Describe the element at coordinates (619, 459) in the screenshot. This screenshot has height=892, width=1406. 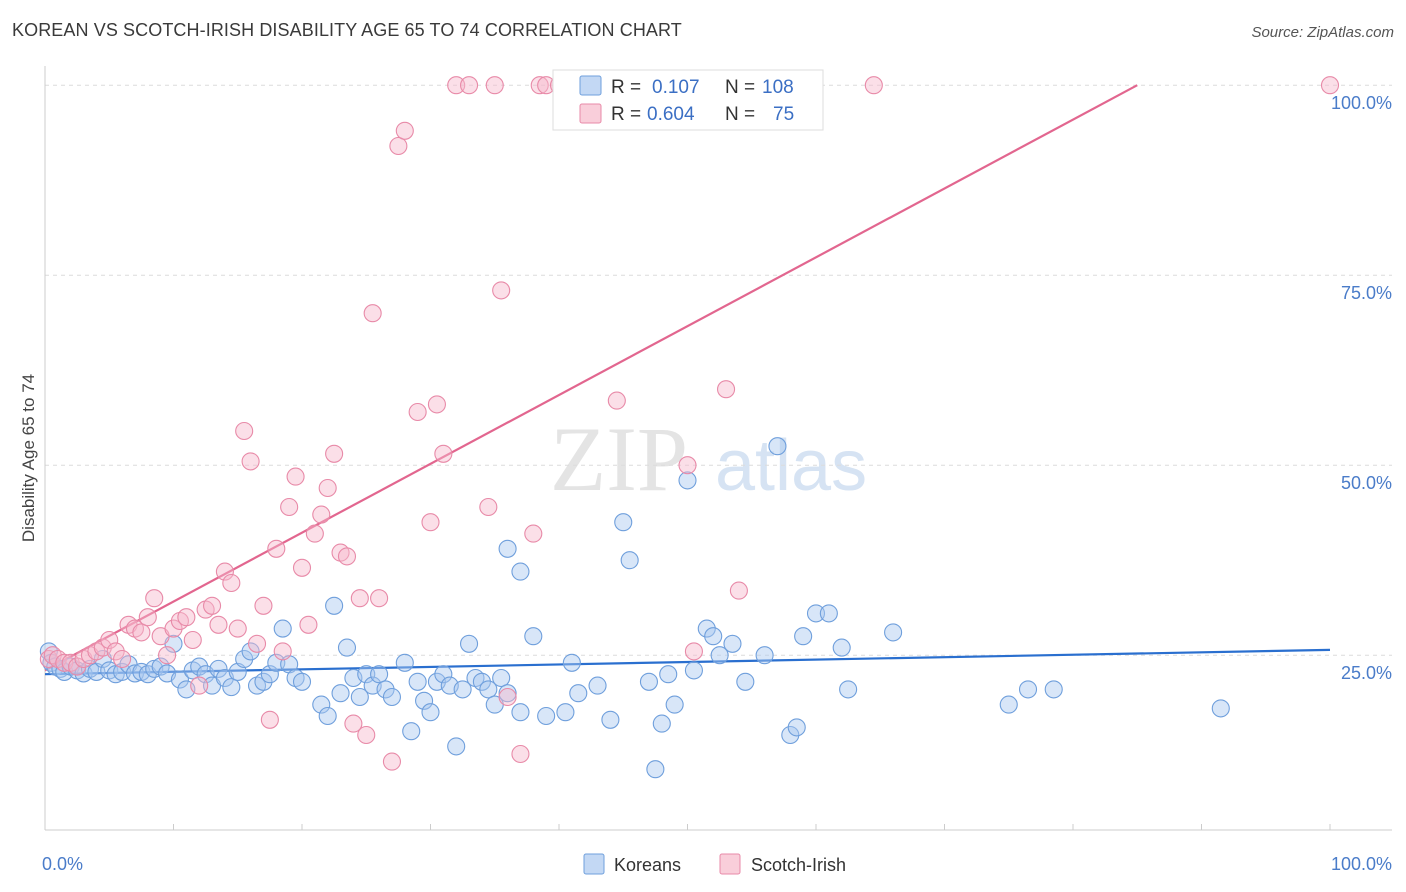
I see `watermark-zip: ZIP` at that location.